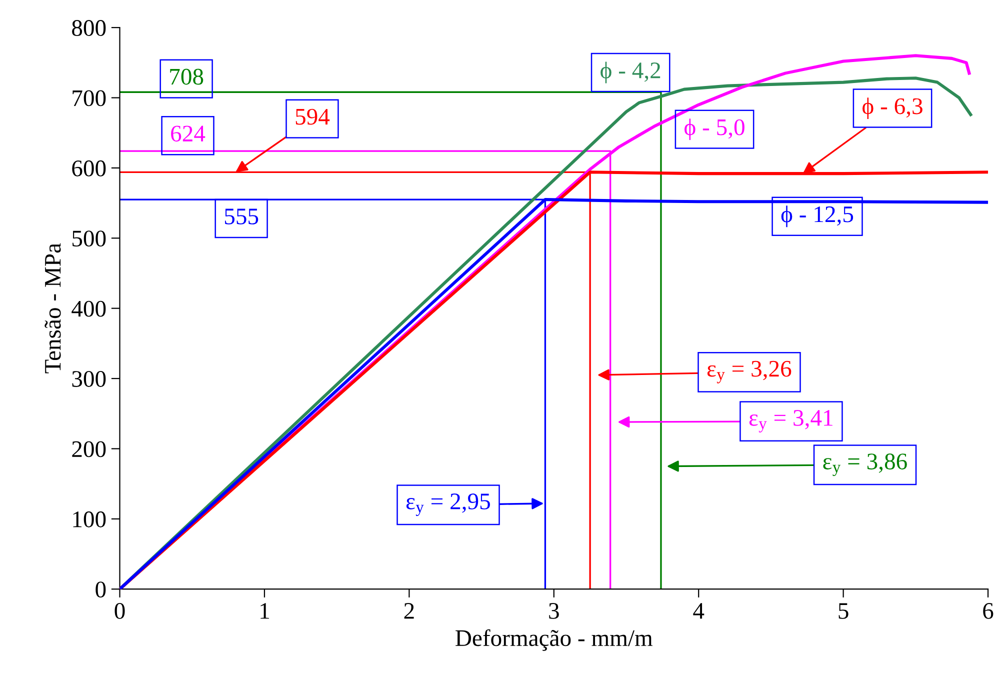 Image resolution: width=998 pixels, height=689 pixels. I want to click on annotation: ε$_{y}$ = 3,26, so click(749, 372).